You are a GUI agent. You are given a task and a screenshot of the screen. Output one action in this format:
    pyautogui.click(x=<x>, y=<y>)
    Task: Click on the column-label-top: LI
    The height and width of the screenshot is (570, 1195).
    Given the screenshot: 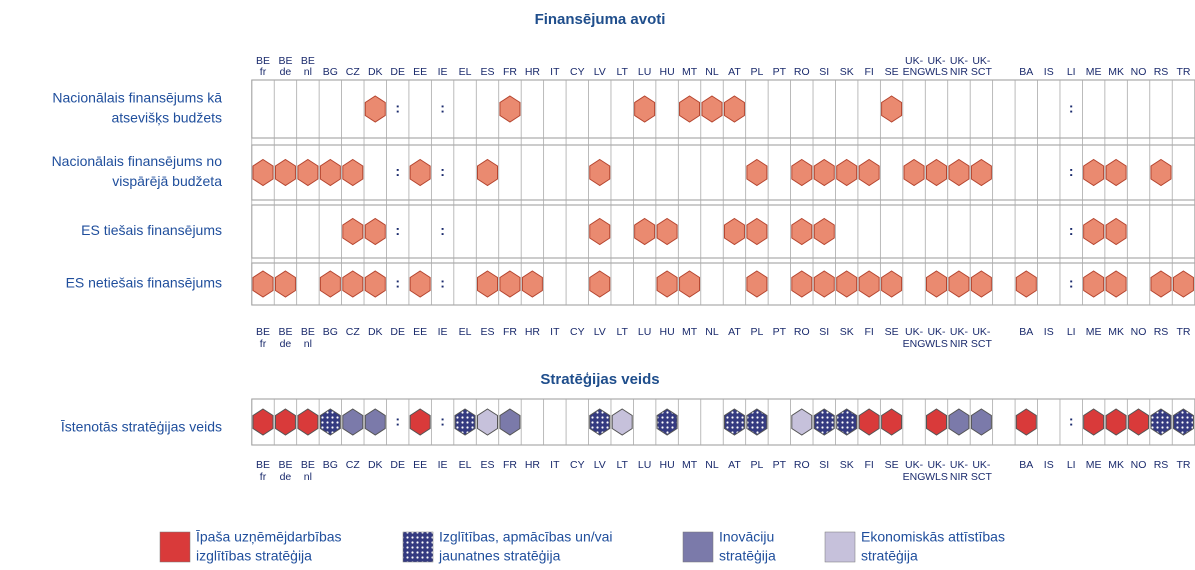 What is the action you would take?
    pyautogui.click(x=1071, y=72)
    